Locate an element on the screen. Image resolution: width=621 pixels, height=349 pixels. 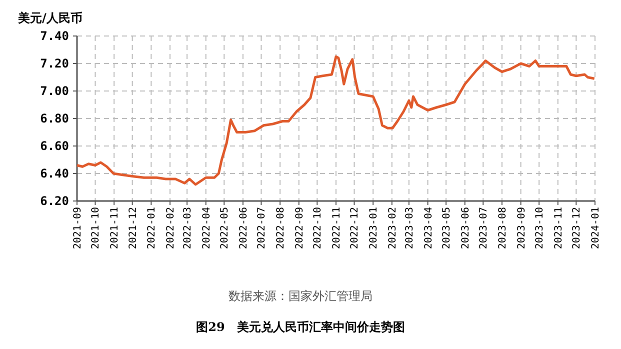
x-tick-label: 2023-10 is located at coordinates (540, 228).